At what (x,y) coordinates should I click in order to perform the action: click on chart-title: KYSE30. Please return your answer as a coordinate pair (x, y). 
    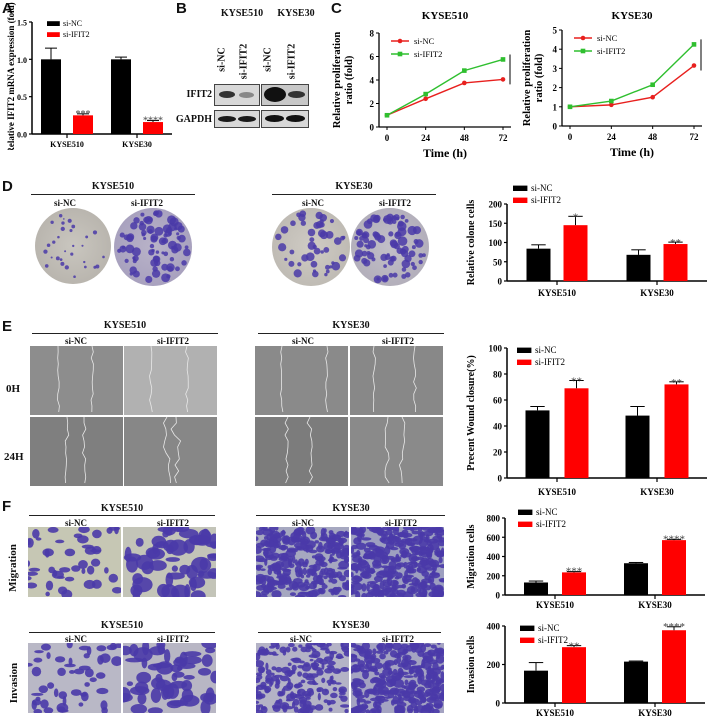
    Looking at the image, I should click on (632, 16).